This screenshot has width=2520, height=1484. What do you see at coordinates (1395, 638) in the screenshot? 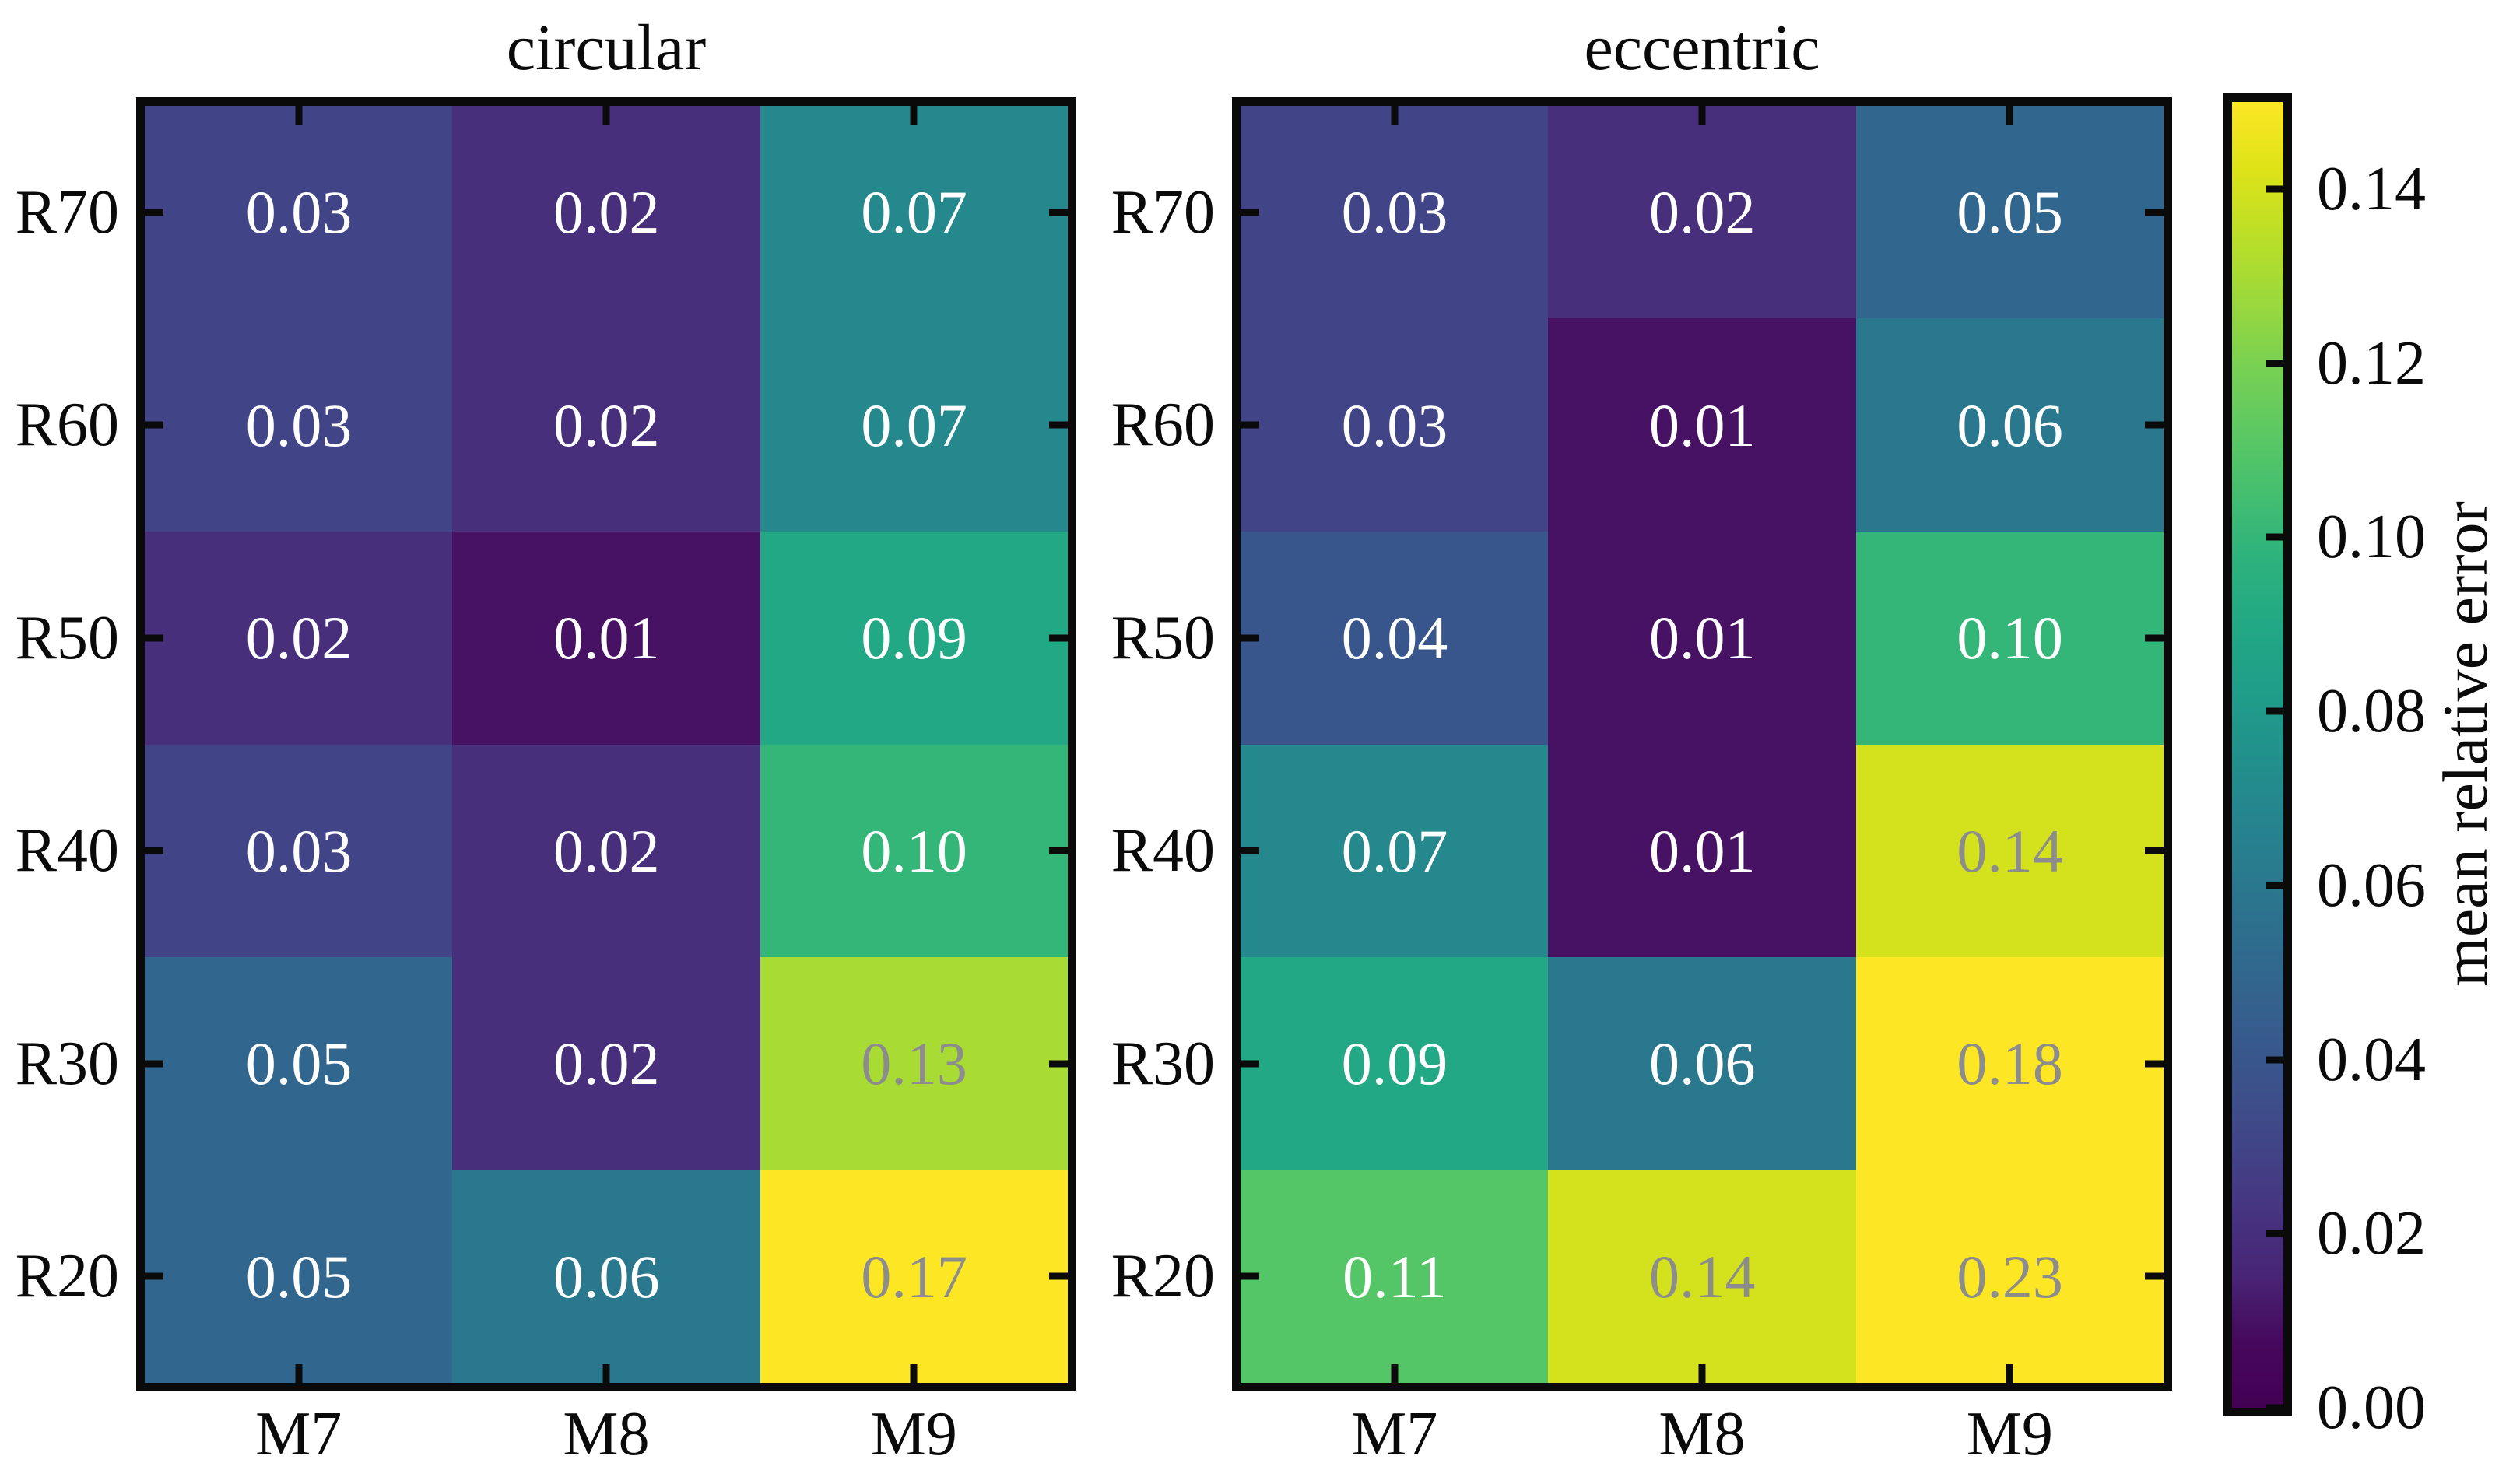
I see `heatmap-cell: 0.04` at bounding box center [1395, 638].